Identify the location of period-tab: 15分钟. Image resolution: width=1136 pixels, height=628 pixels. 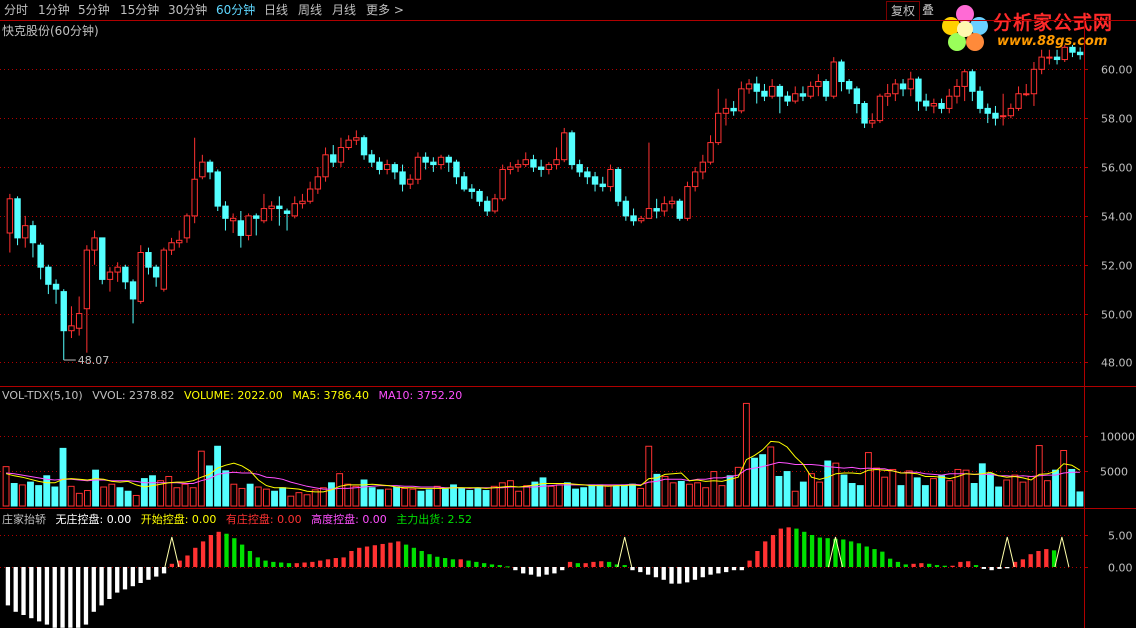
(140, 10).